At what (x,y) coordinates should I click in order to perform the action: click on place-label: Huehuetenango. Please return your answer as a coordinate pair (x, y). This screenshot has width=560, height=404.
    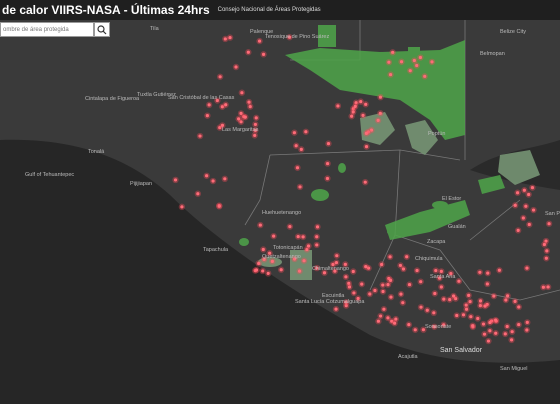
    Looking at the image, I should click on (281, 213).